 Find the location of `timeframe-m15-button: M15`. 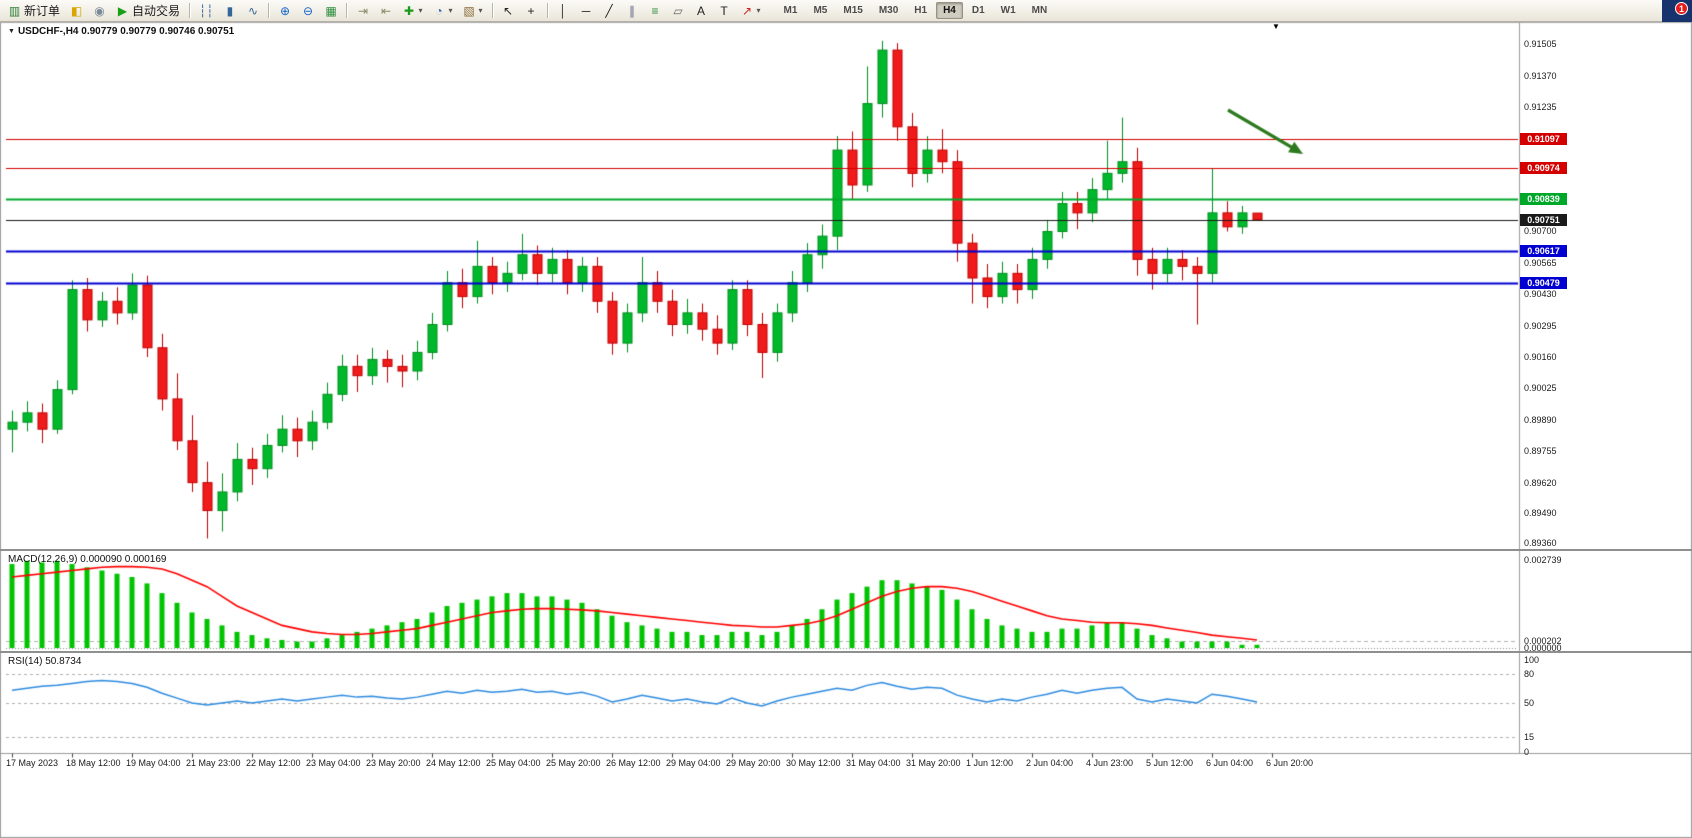

timeframe-m15-button: M15 is located at coordinates (853, 10).